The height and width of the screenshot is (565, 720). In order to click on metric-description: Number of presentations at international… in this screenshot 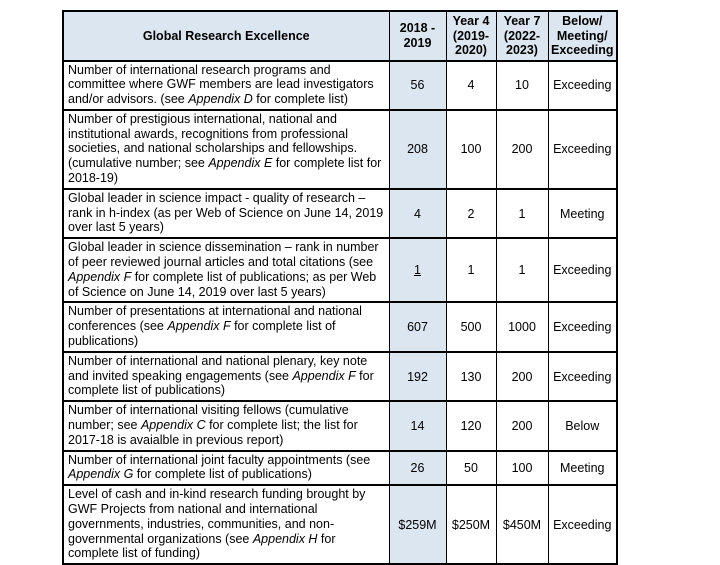, I will do `click(226, 327)`.